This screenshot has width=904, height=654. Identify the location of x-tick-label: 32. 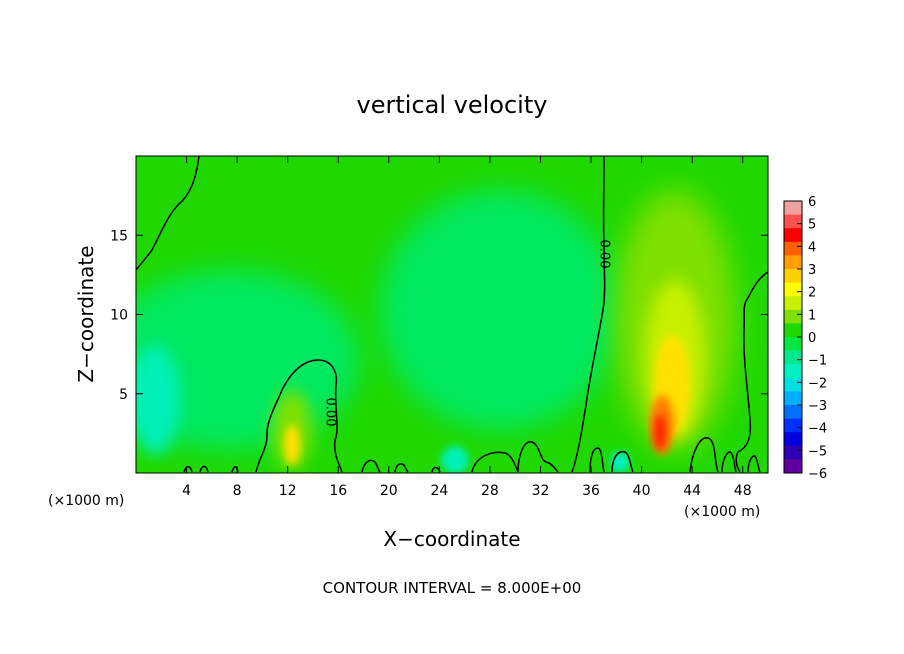
(541, 491).